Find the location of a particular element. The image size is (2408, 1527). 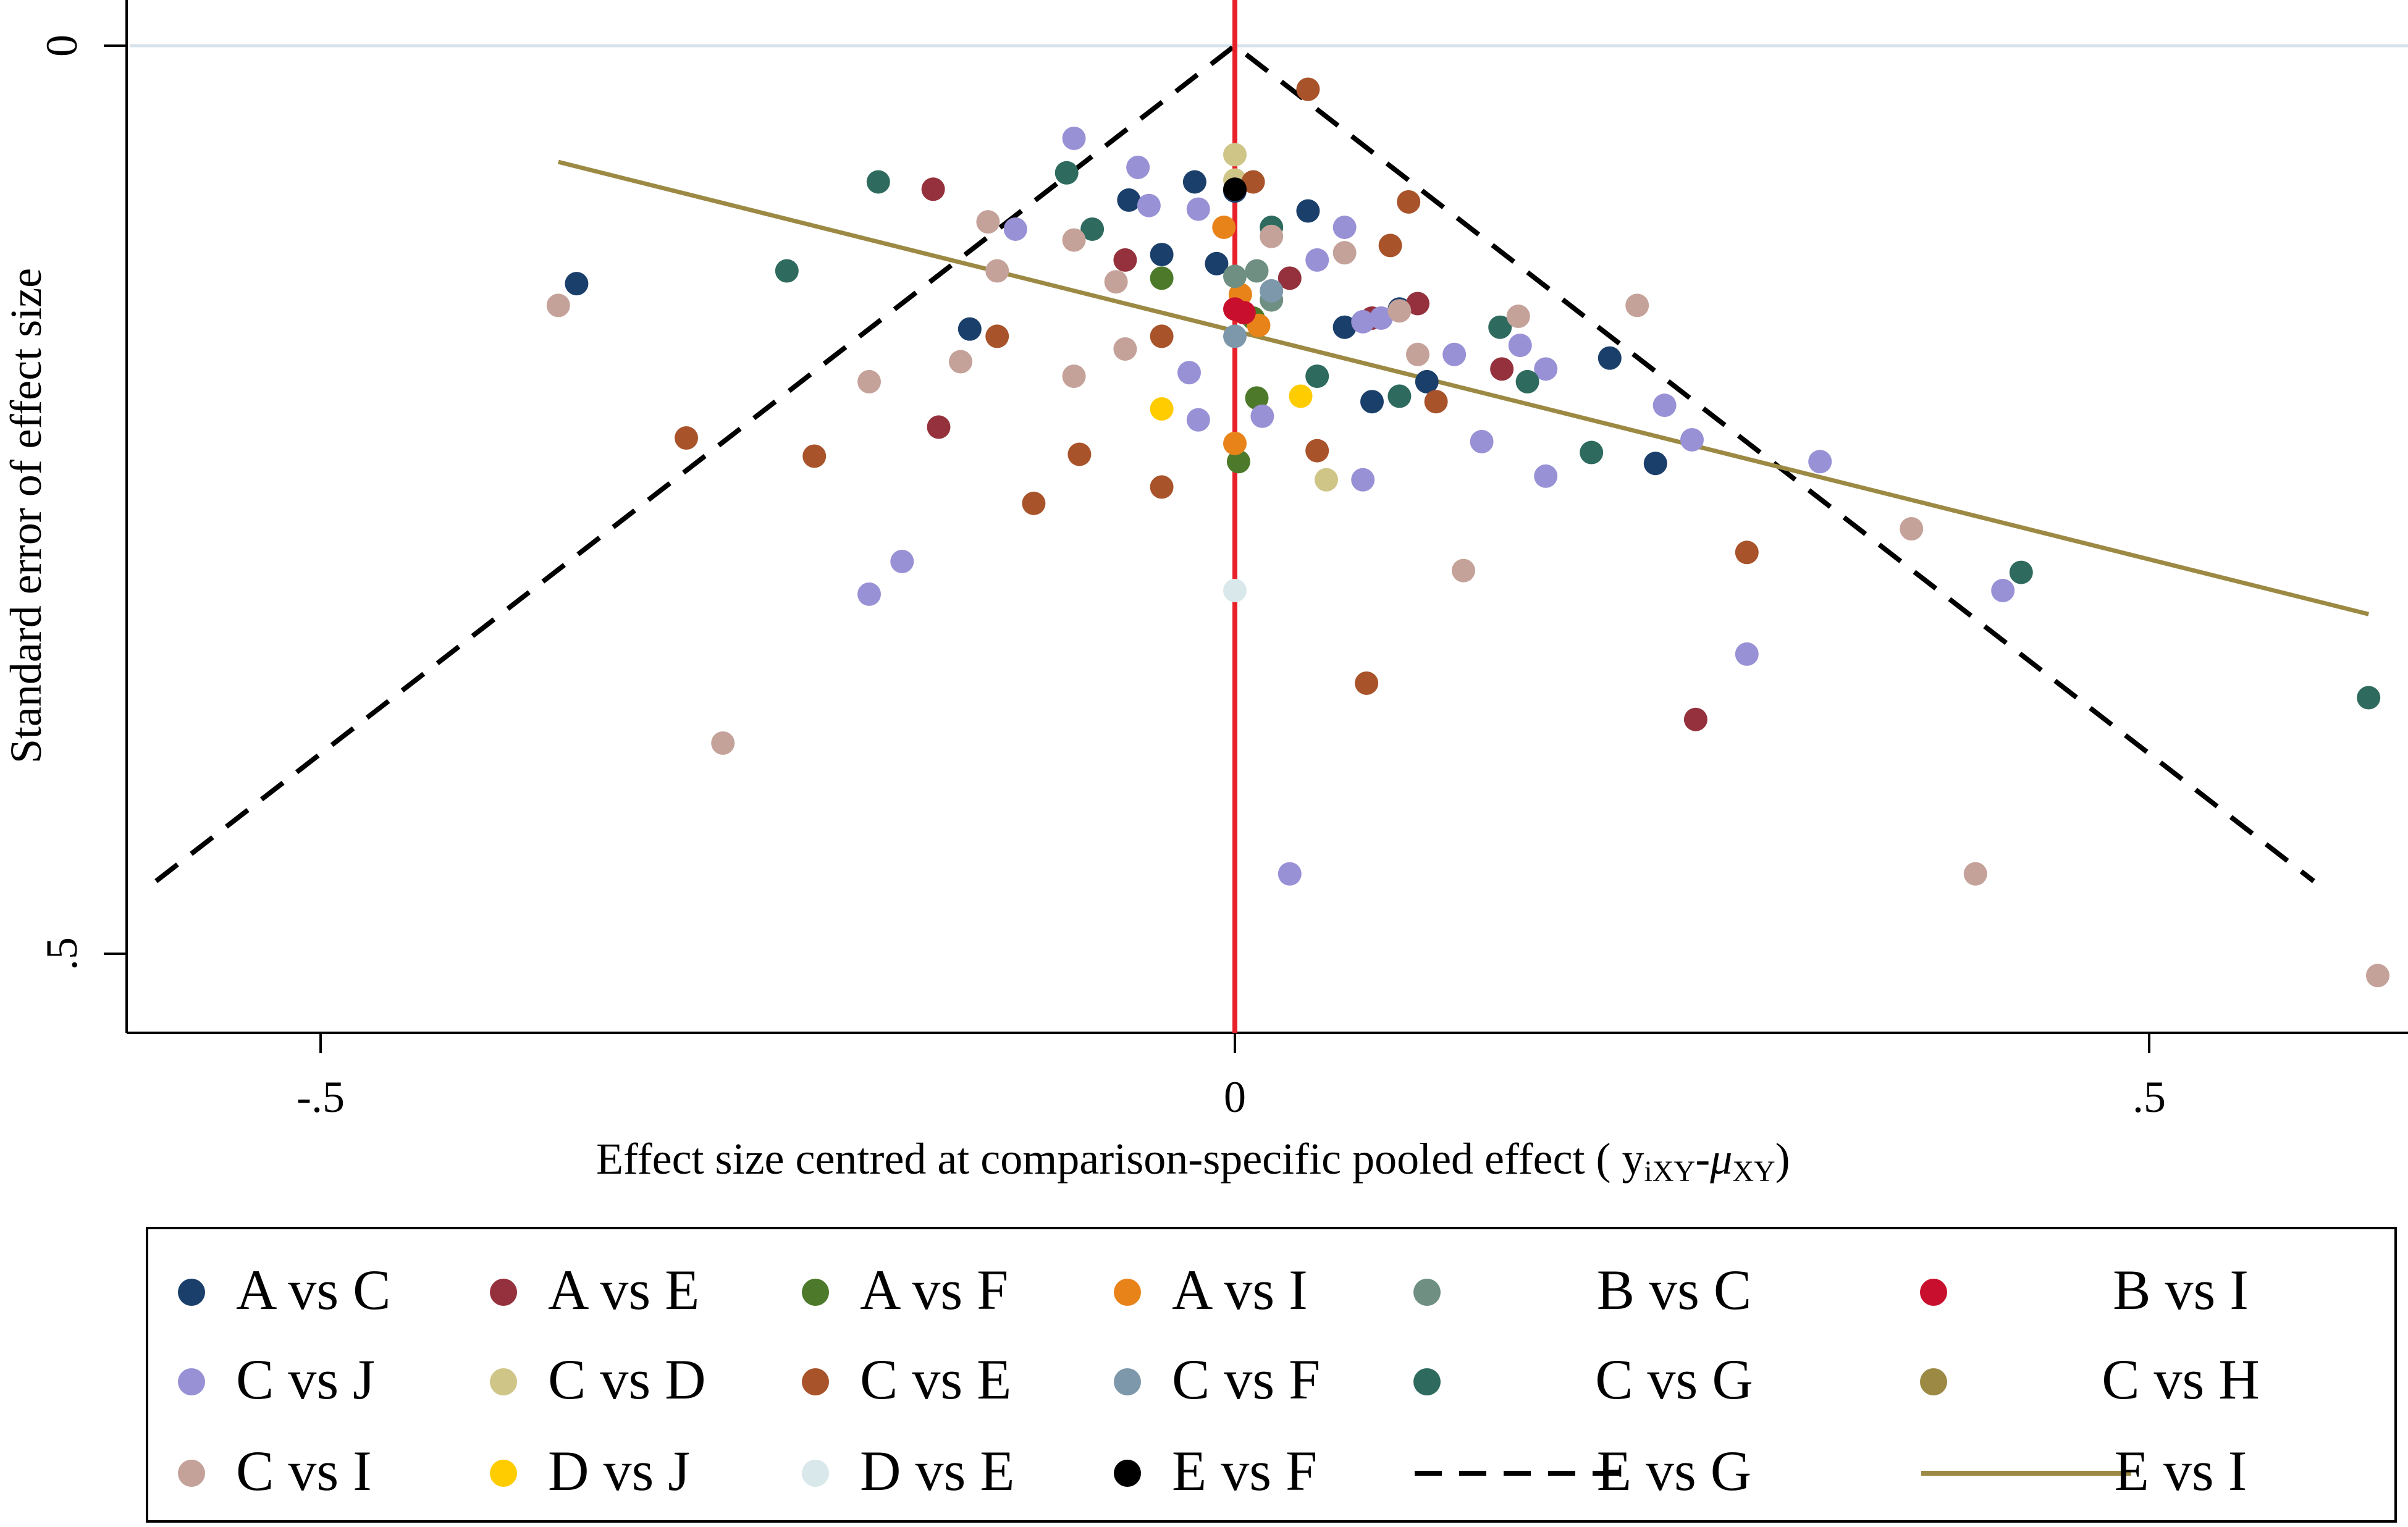

point-b-vs-i is located at coordinates (1244, 313).